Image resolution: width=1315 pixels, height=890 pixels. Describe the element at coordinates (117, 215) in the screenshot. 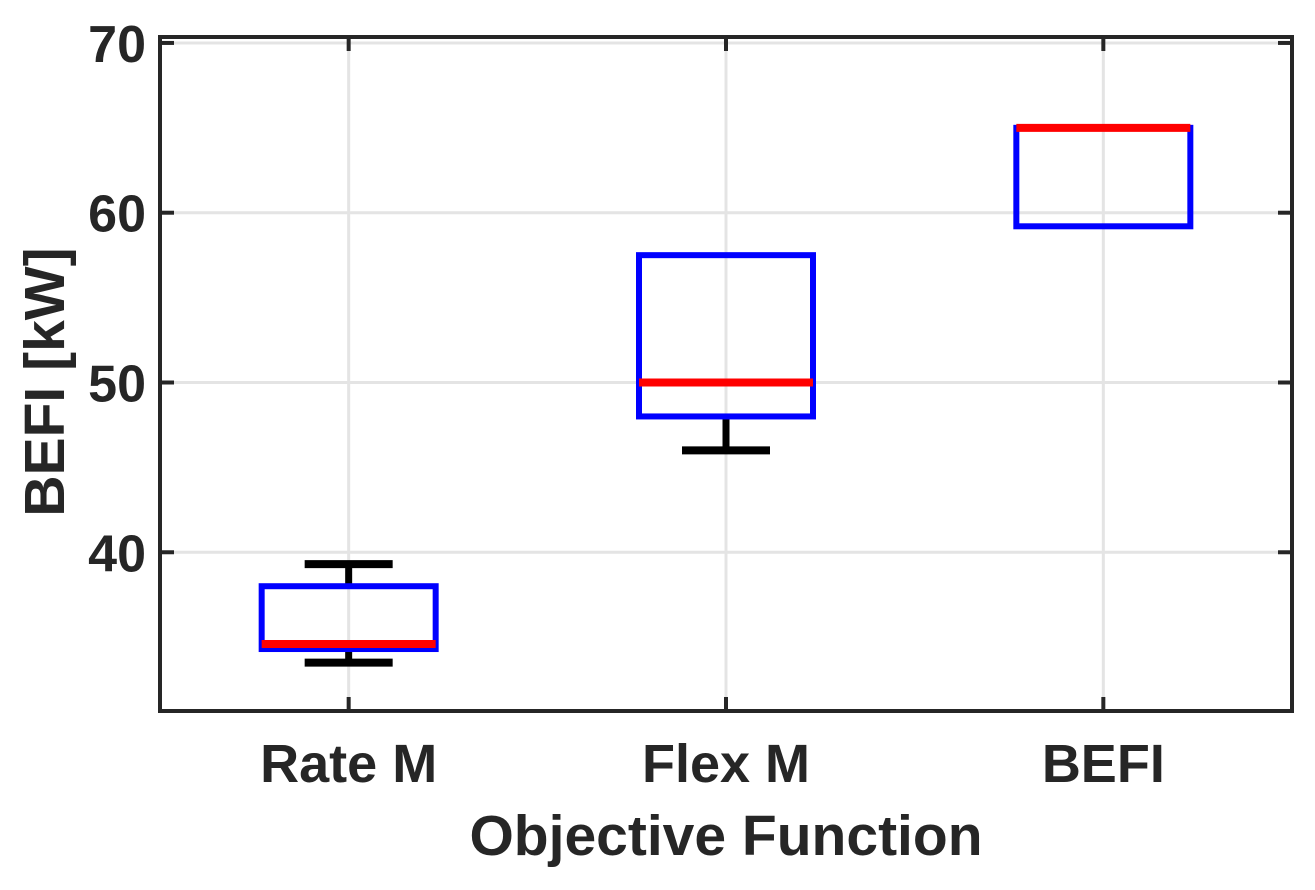

I see `y-tick-label: 60` at that location.